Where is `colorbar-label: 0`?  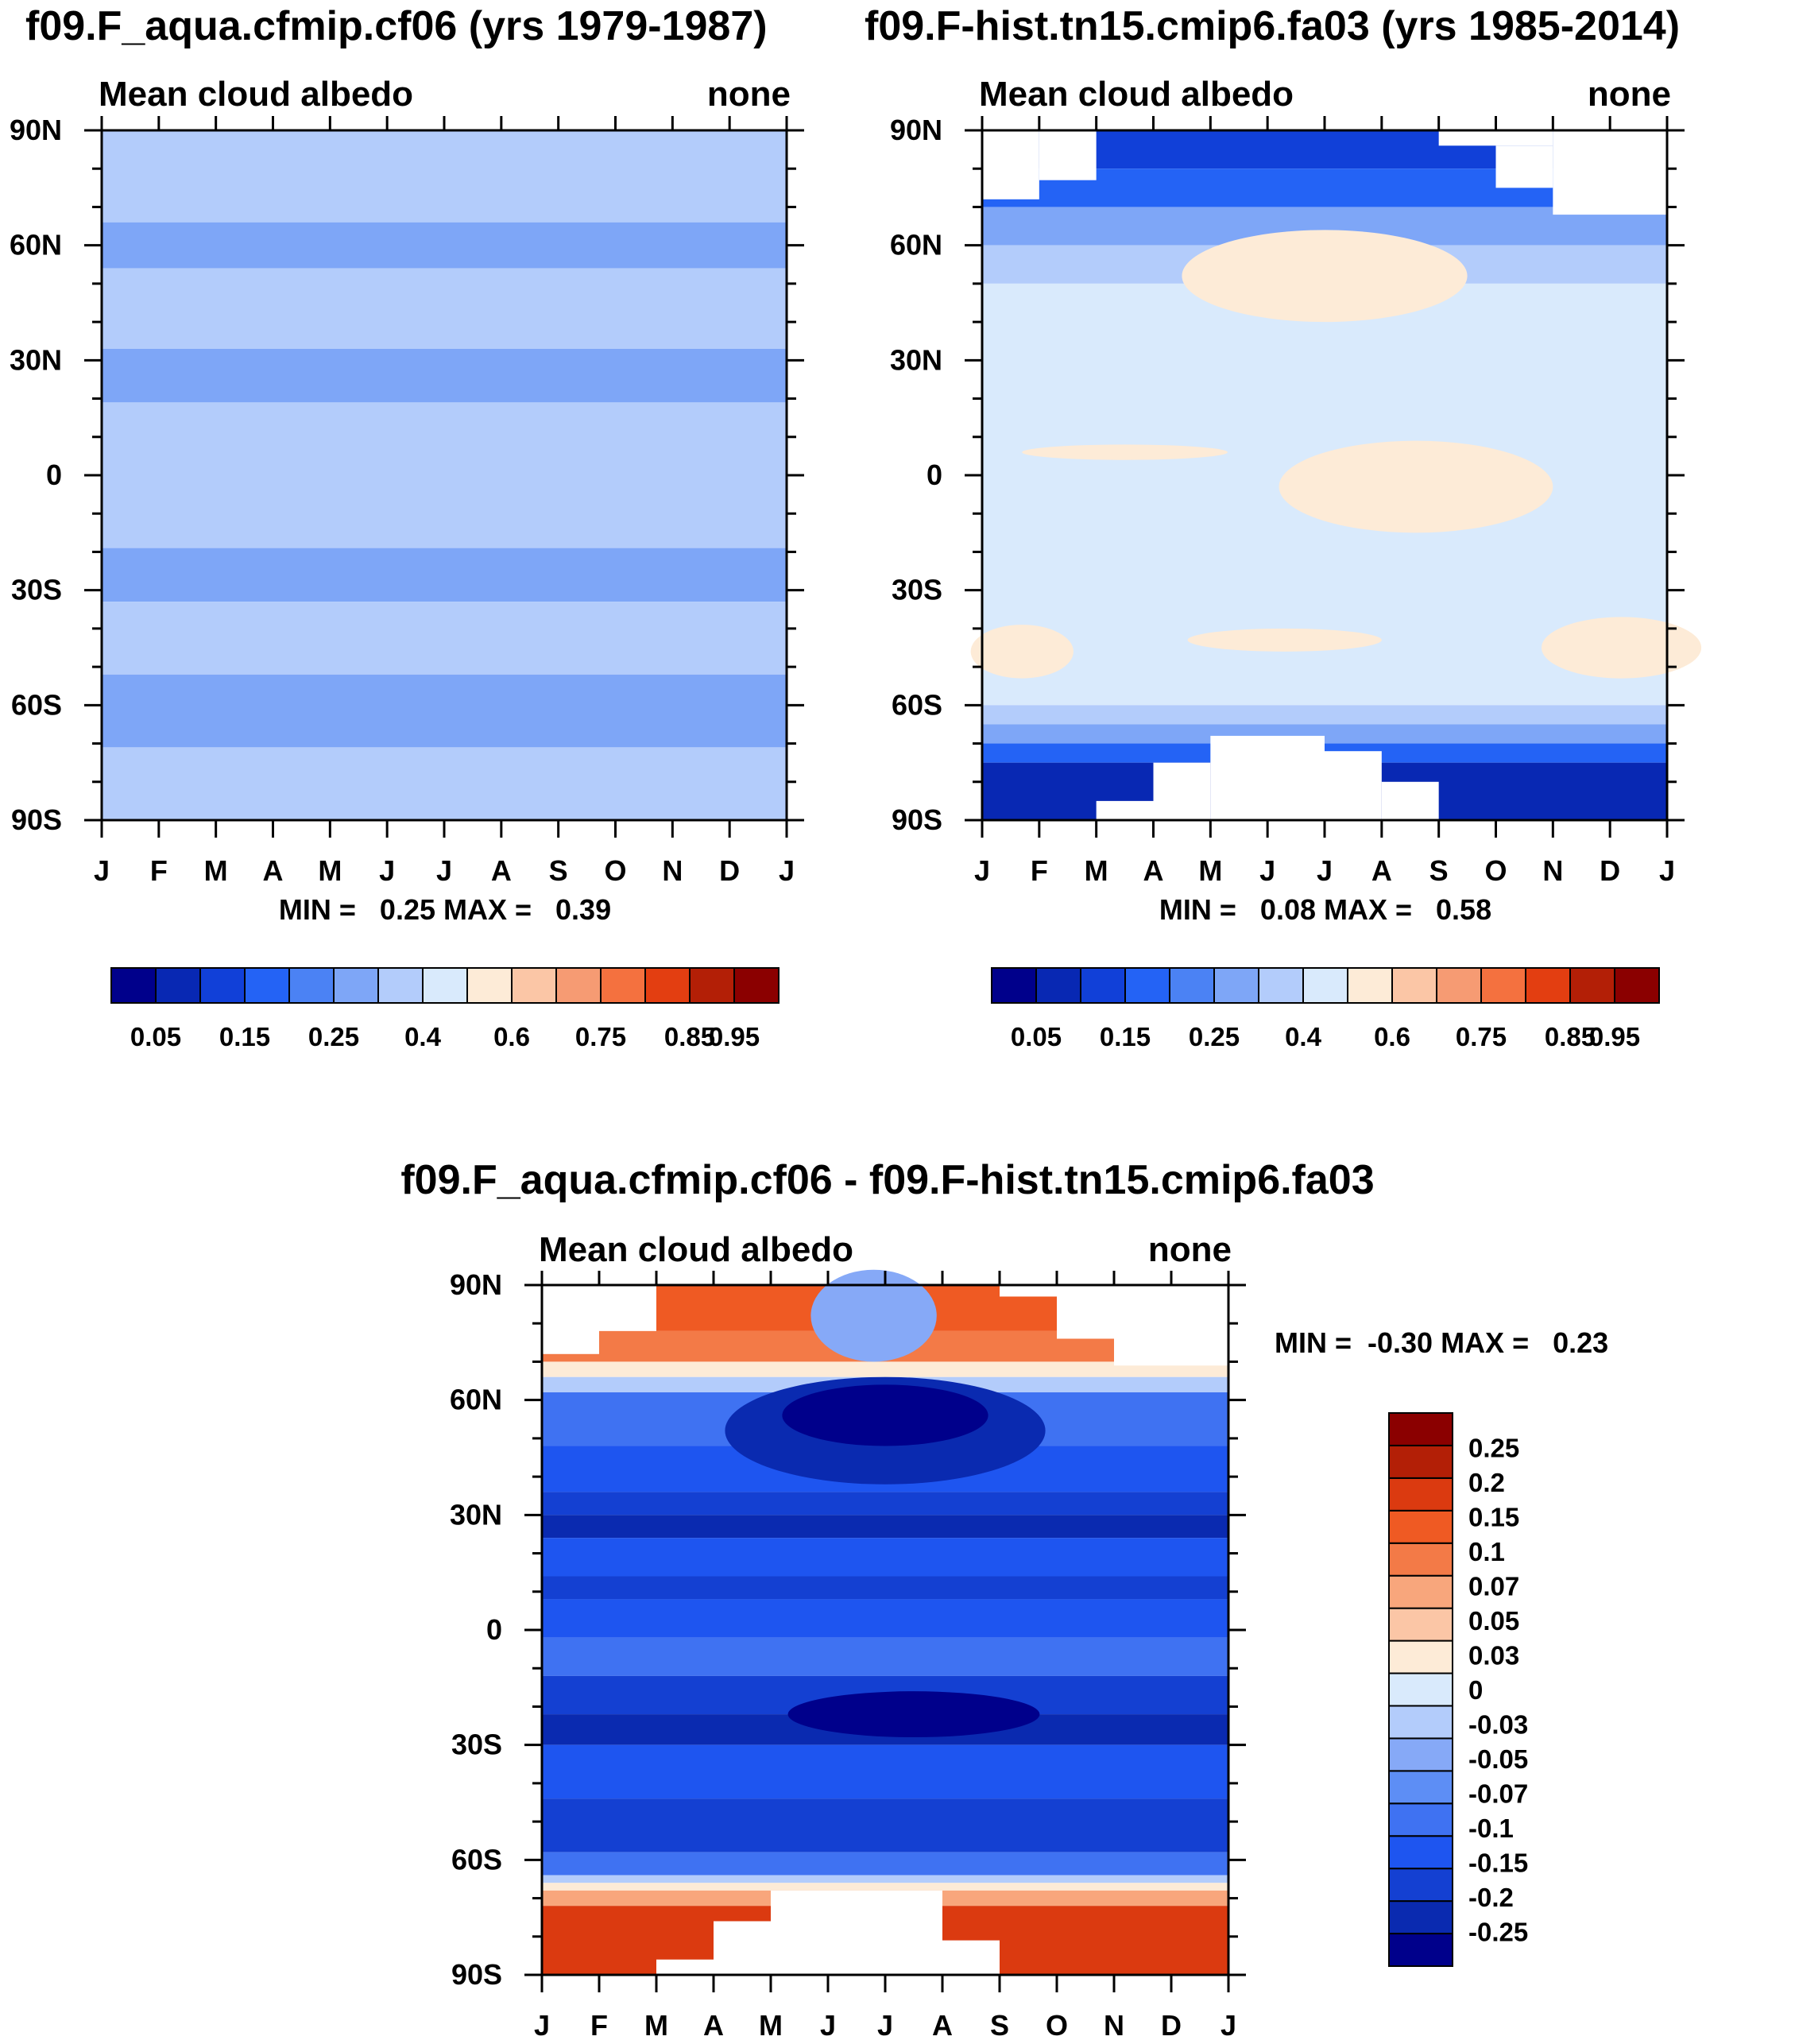
colorbar-label: 0 is located at coordinates (1475, 1690).